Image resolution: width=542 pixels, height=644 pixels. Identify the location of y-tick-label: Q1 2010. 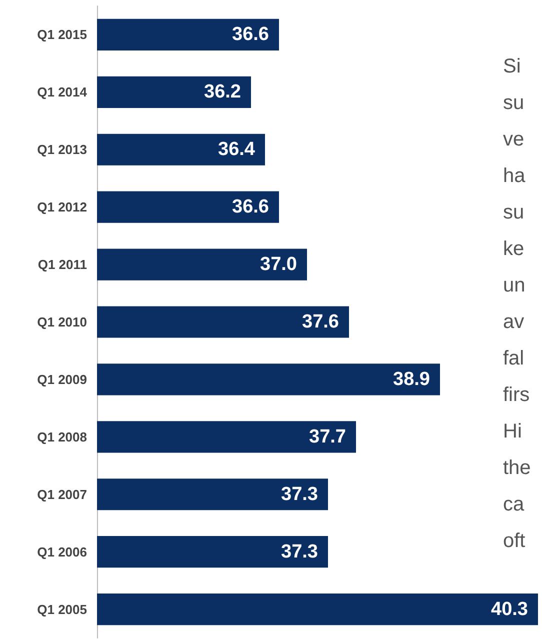
(62, 322).